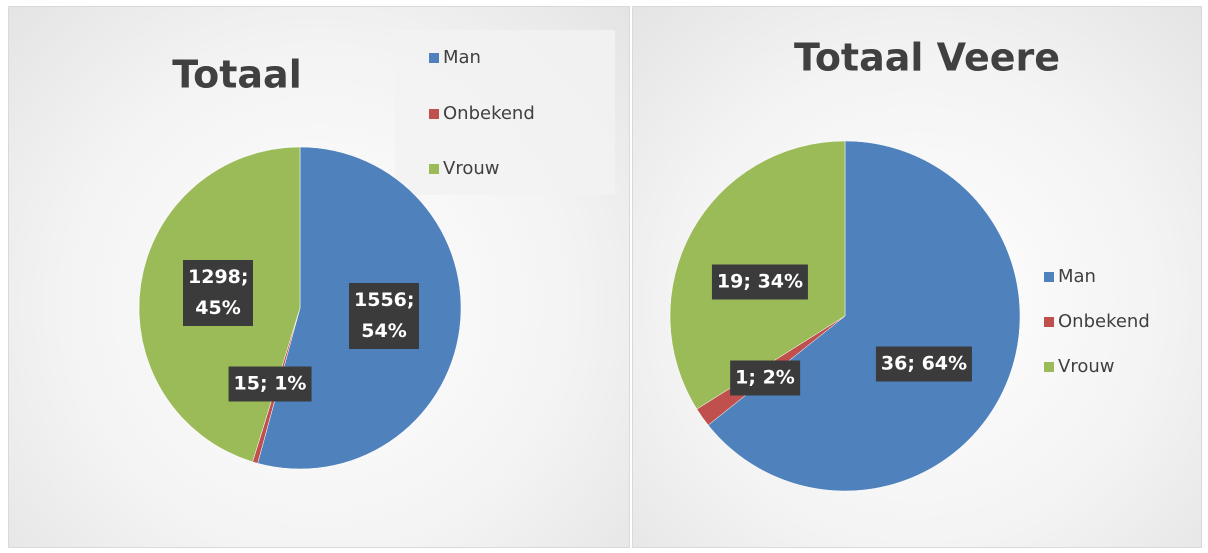 The image size is (1208, 553). Describe the element at coordinates (270, 384) in the screenshot. I see `data-label: 15; 1%` at that location.